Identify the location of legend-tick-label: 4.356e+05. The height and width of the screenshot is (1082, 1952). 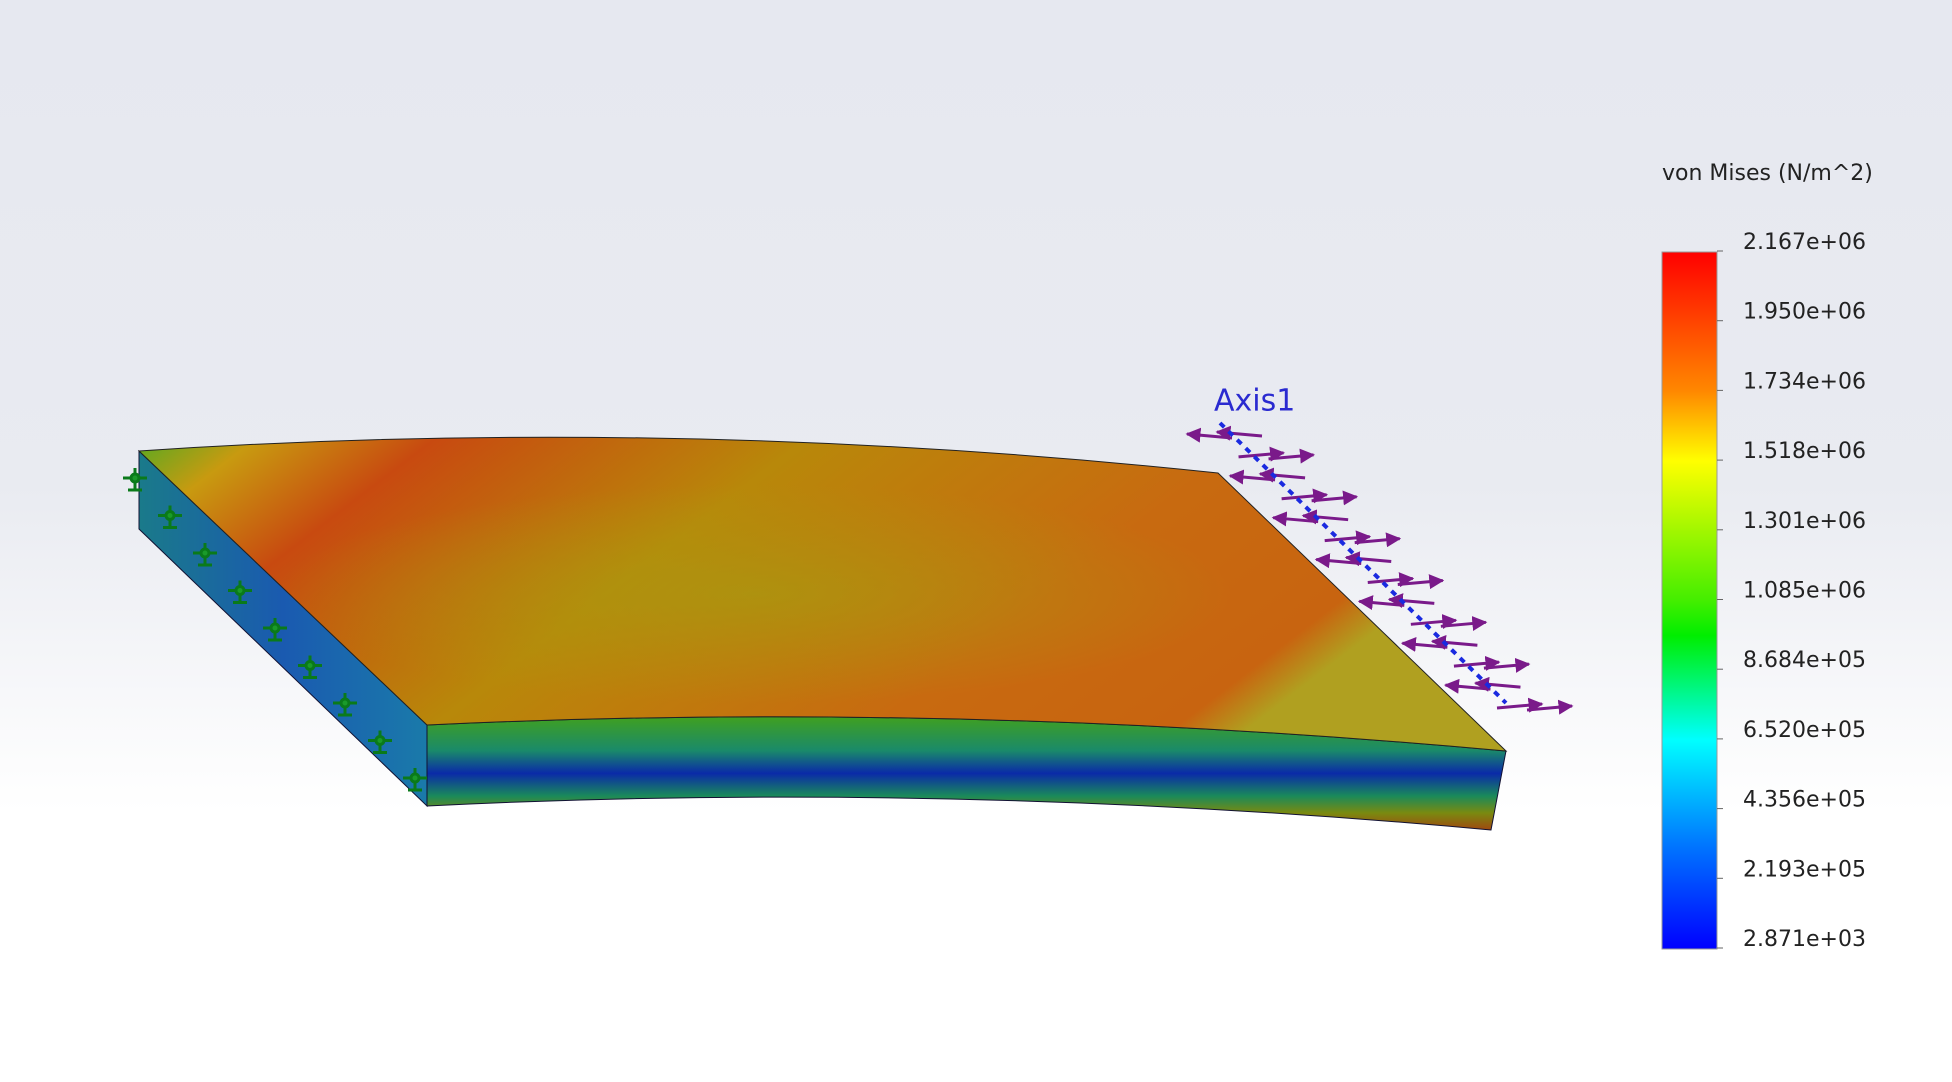
(1804, 800).